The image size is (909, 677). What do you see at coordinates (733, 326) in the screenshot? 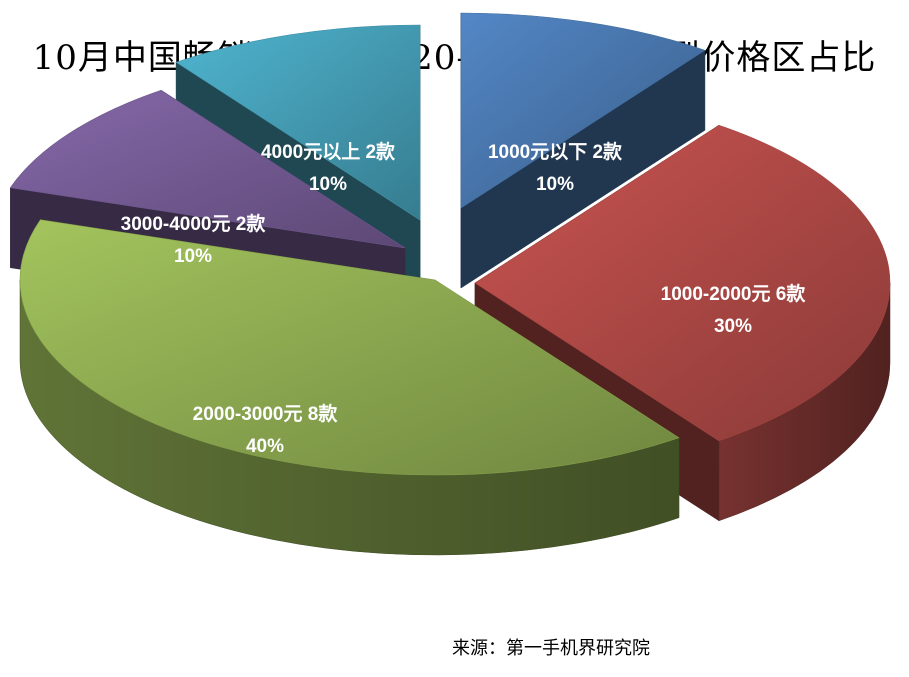
I see `slice-2-percent: 30%` at bounding box center [733, 326].